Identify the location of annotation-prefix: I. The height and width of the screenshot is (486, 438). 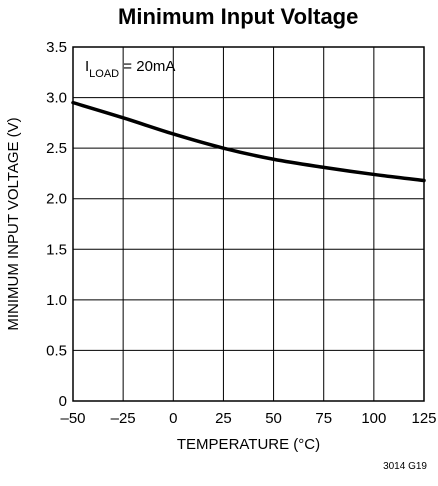
(87, 66).